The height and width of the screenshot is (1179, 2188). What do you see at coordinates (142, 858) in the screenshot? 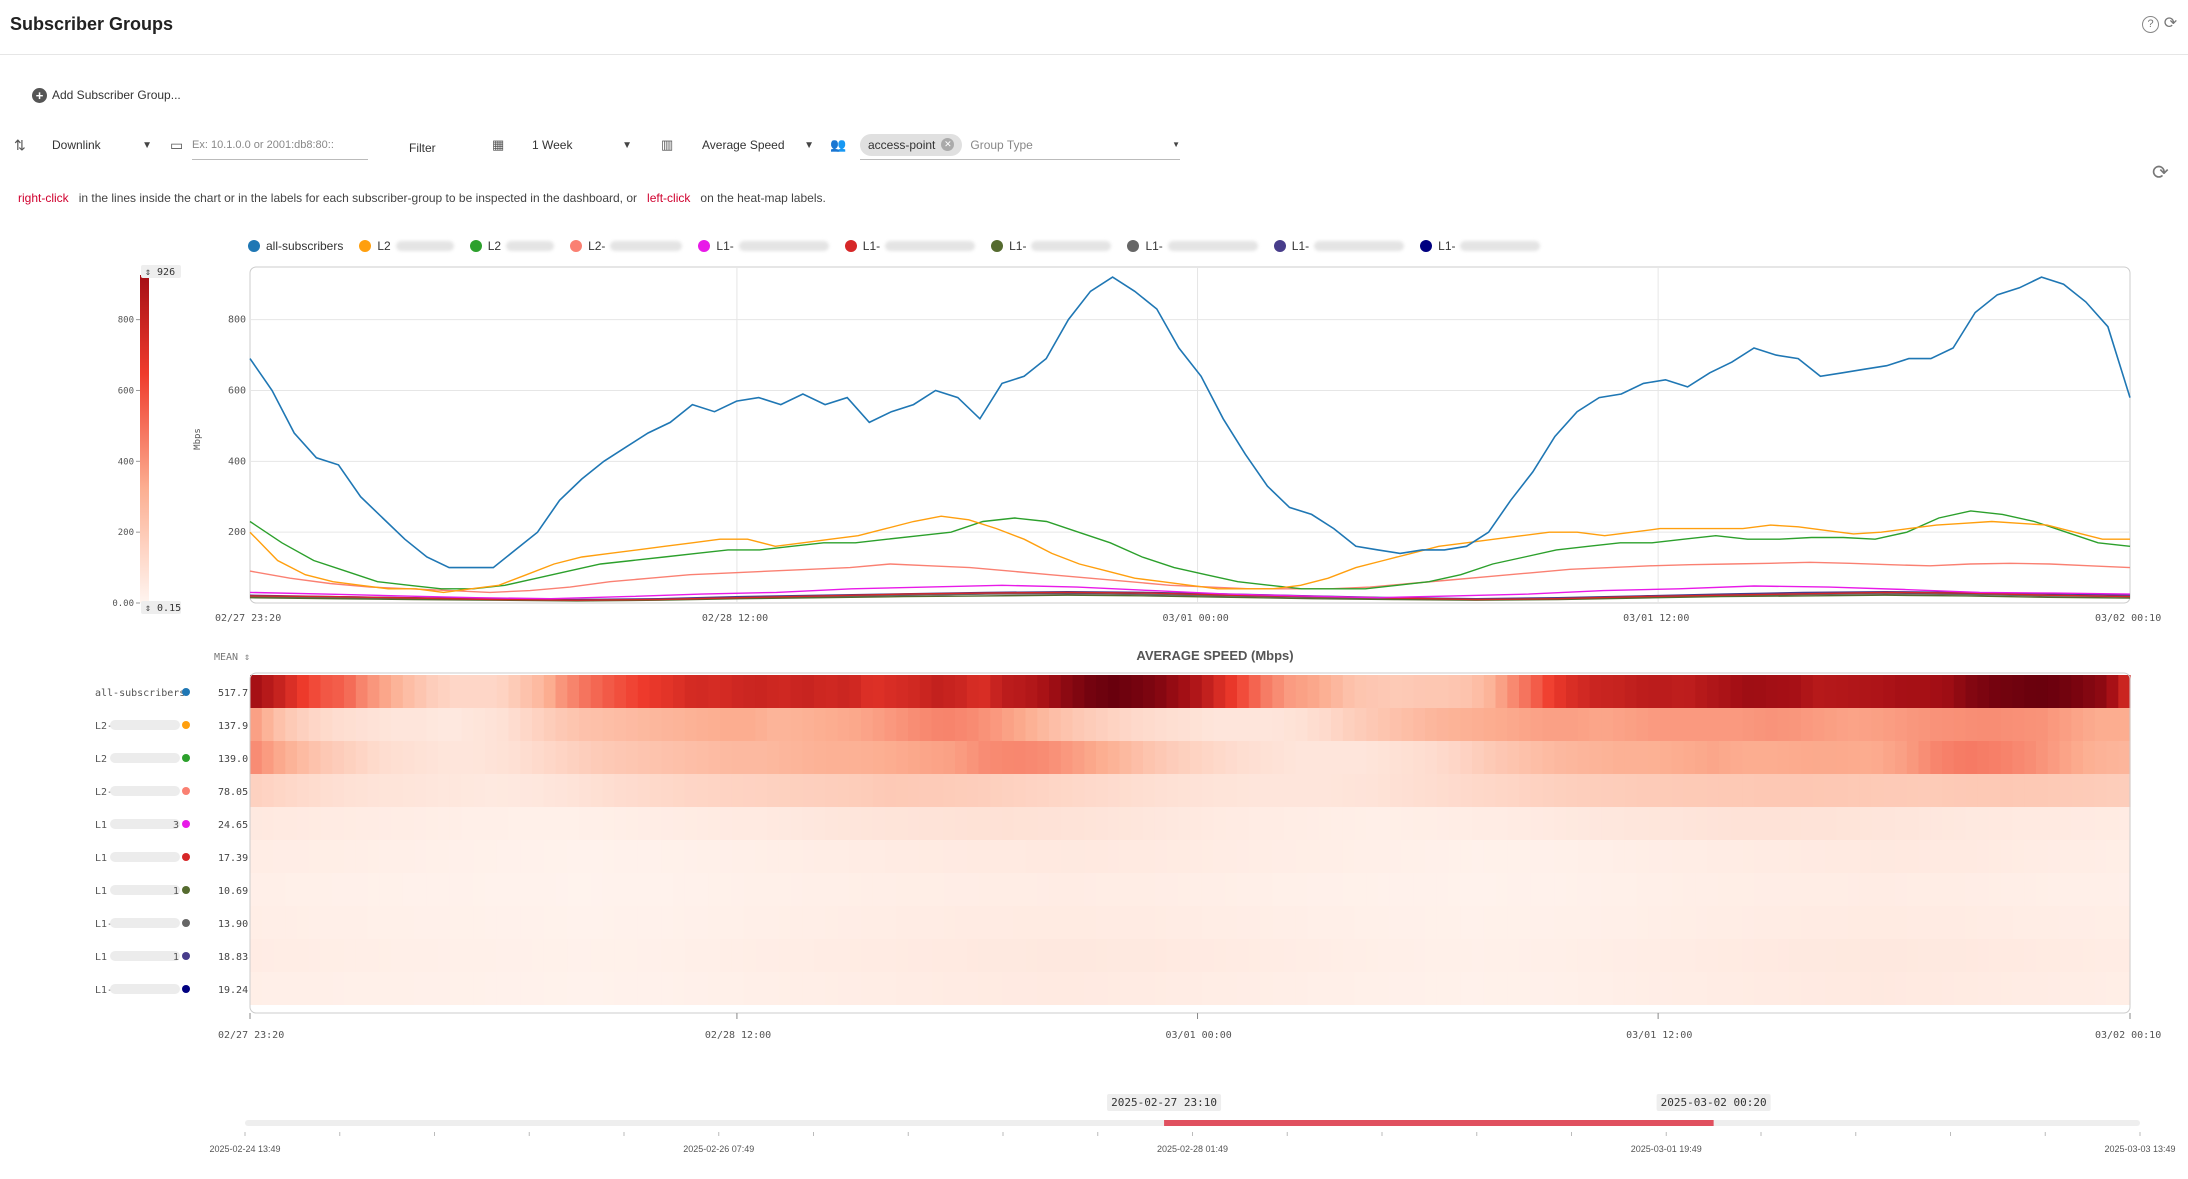
I see `heatmap-row-label: L1` at bounding box center [142, 858].